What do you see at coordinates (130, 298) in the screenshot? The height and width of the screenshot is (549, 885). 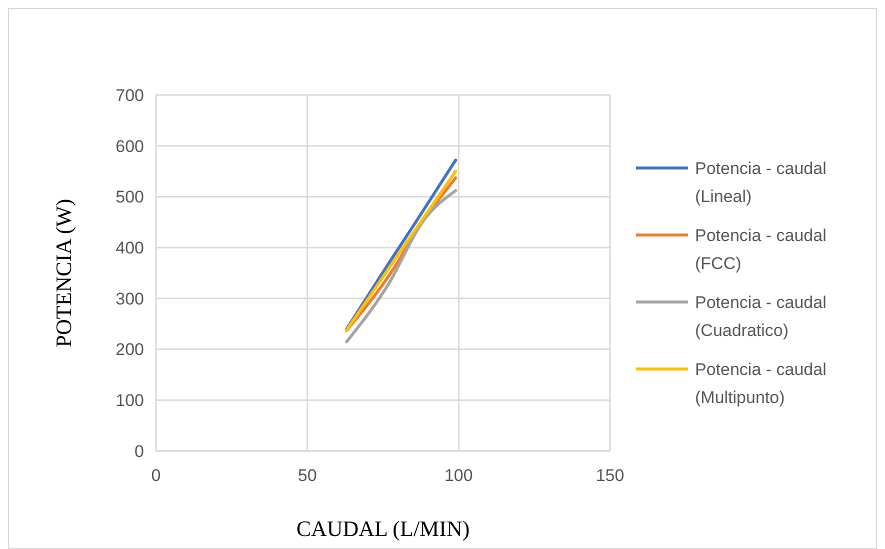 I see `y-tick-label: 300` at bounding box center [130, 298].